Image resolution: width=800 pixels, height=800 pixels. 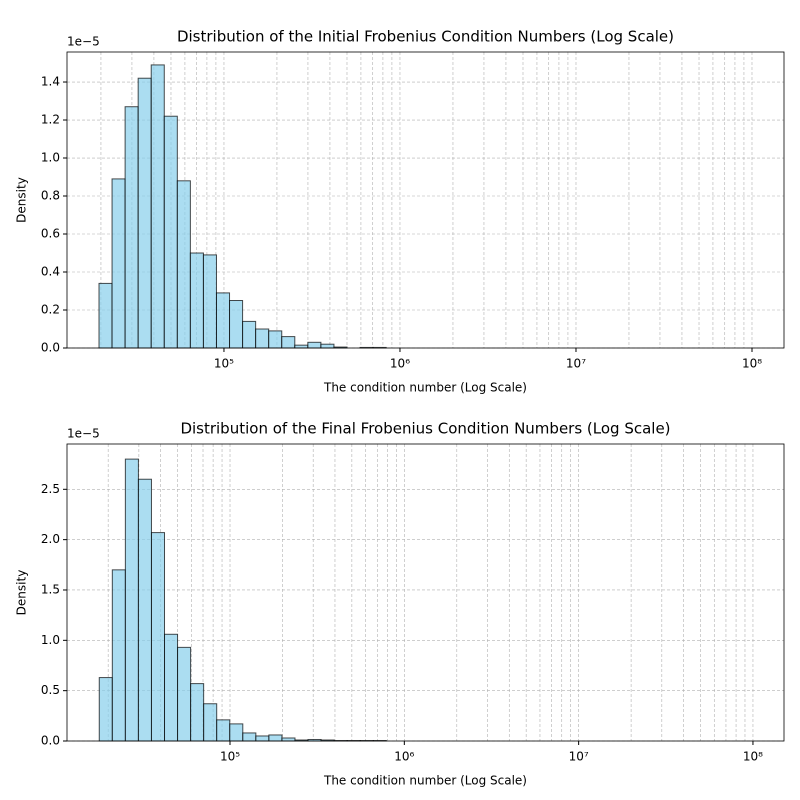 What do you see at coordinates (50, 690) in the screenshot?
I see `y-tick-label: 0.5` at bounding box center [50, 690].